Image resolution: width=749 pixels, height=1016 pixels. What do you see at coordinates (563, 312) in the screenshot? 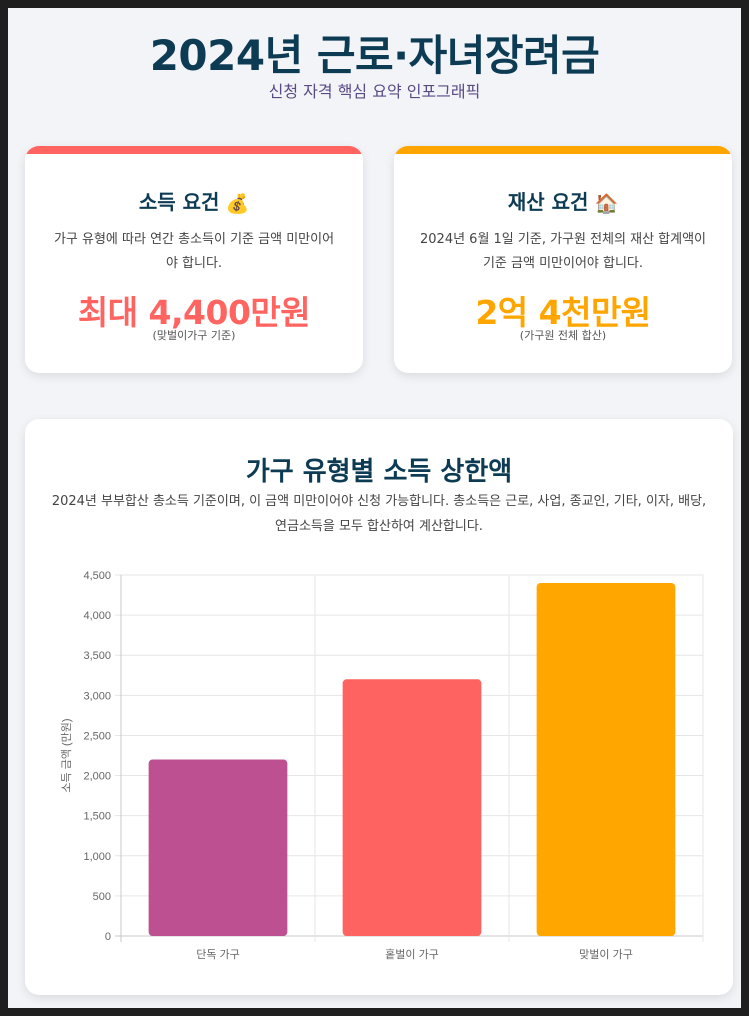
I see `asset-card-amount: 2억 4천만원` at bounding box center [563, 312].